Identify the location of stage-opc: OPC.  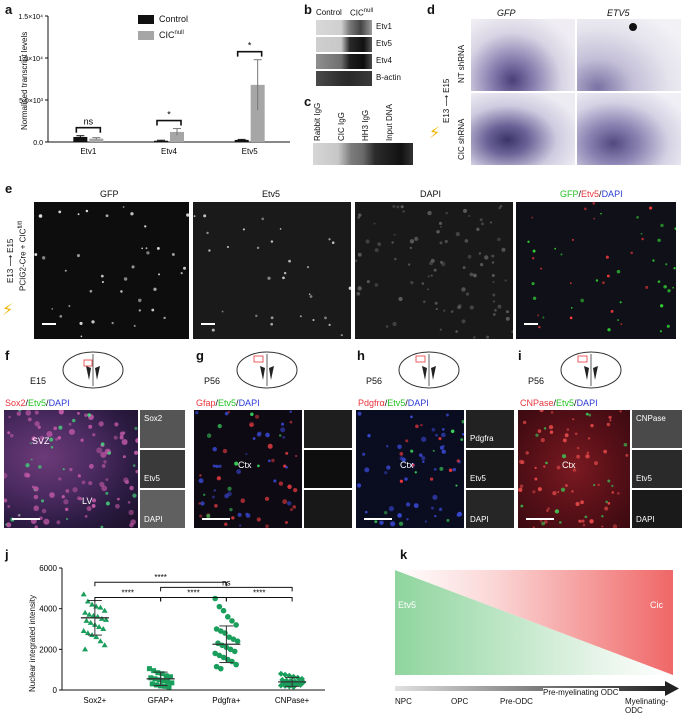
(460, 701).